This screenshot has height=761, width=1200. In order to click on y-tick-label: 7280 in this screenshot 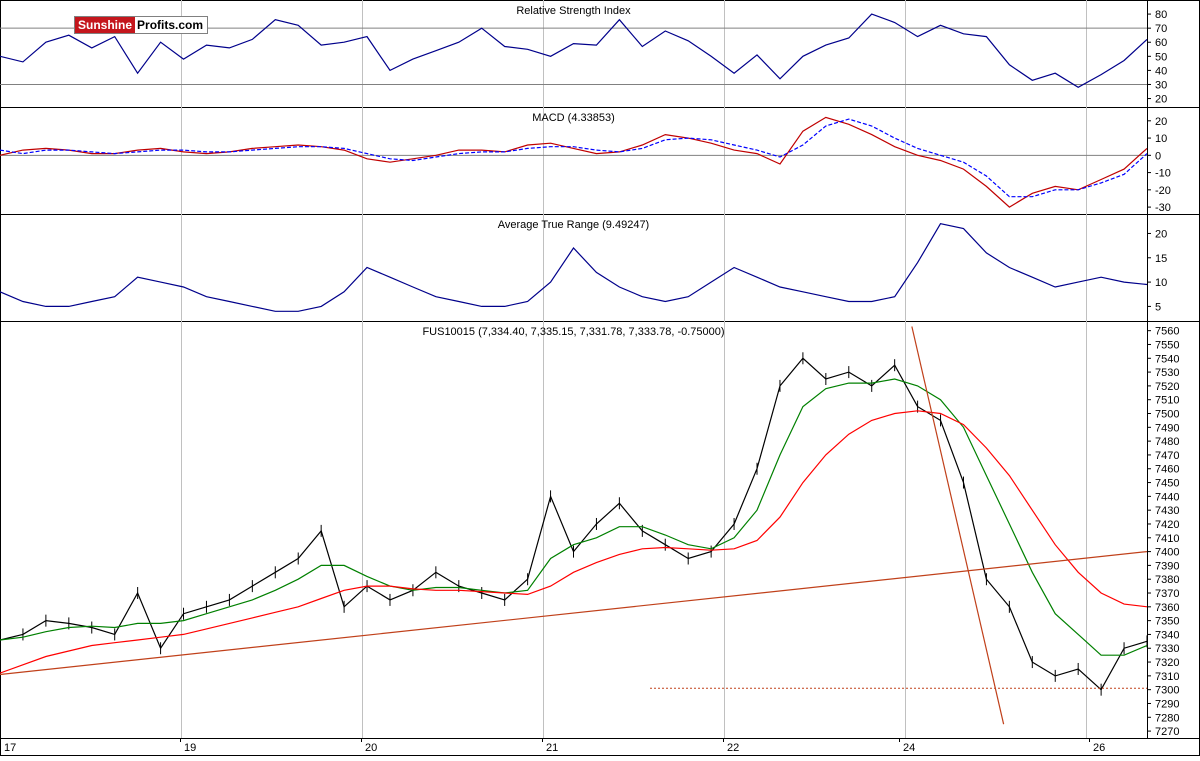, I will do `click(1167, 718)`.